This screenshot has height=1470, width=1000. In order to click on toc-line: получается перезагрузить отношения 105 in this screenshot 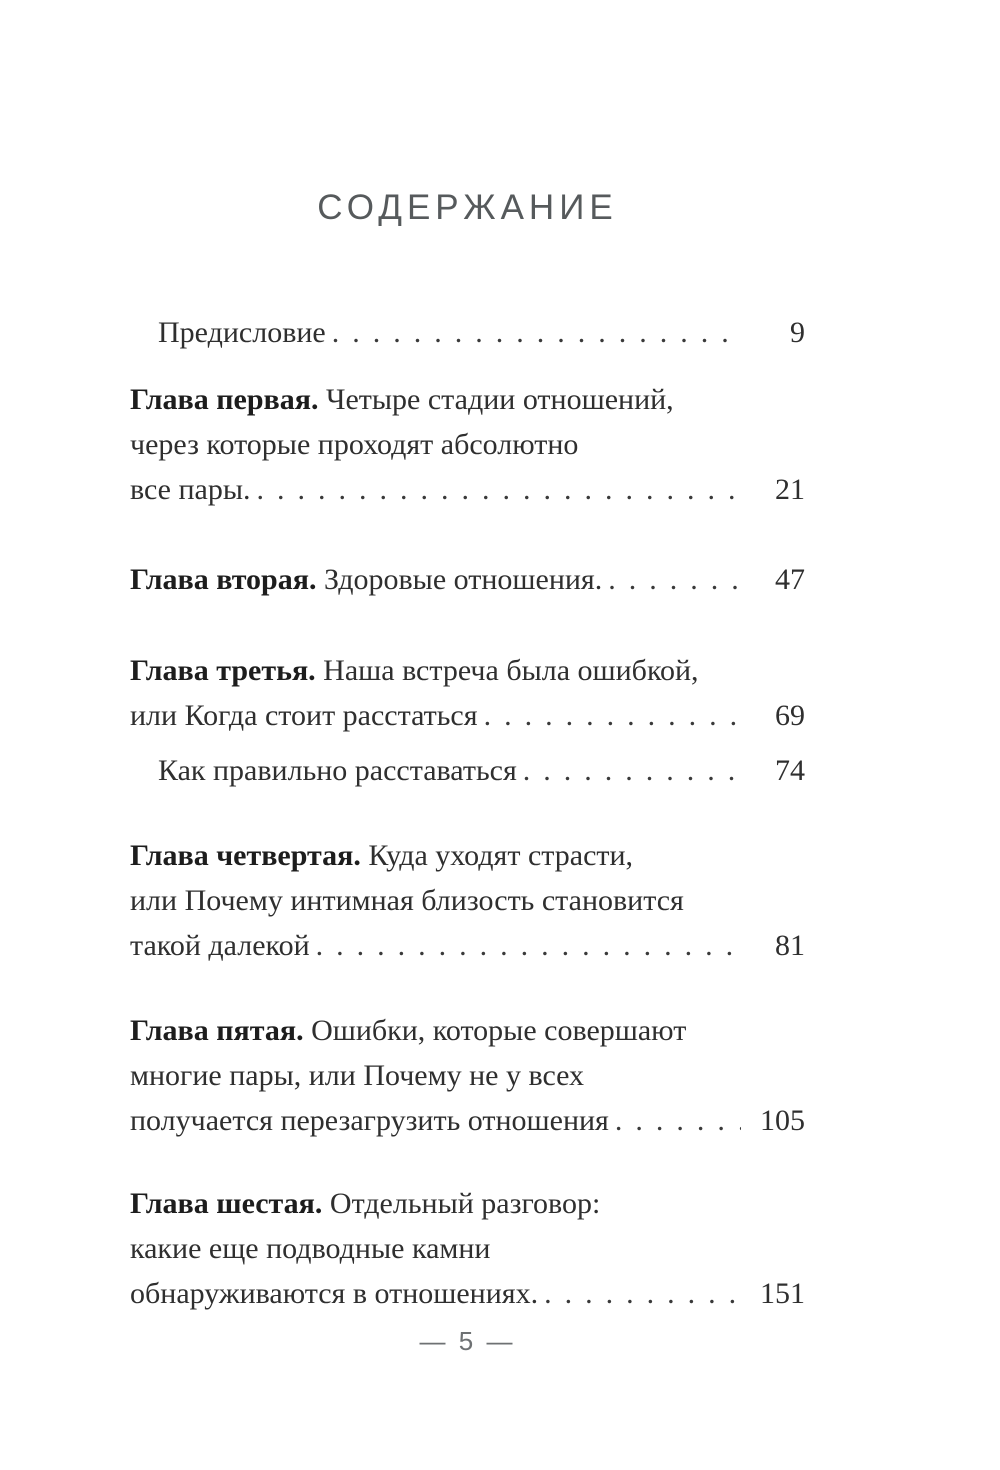, I will do `click(467, 1120)`.